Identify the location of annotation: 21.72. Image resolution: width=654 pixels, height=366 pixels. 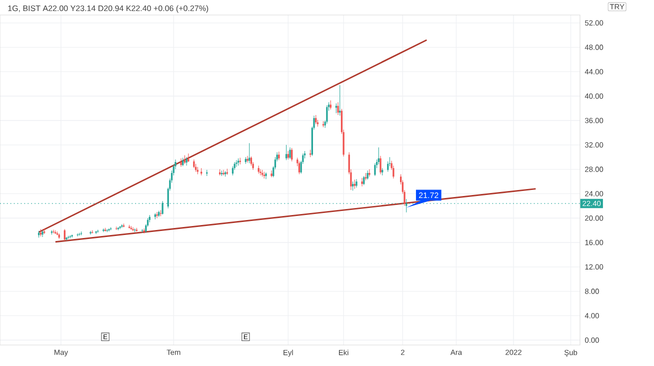
(428, 195).